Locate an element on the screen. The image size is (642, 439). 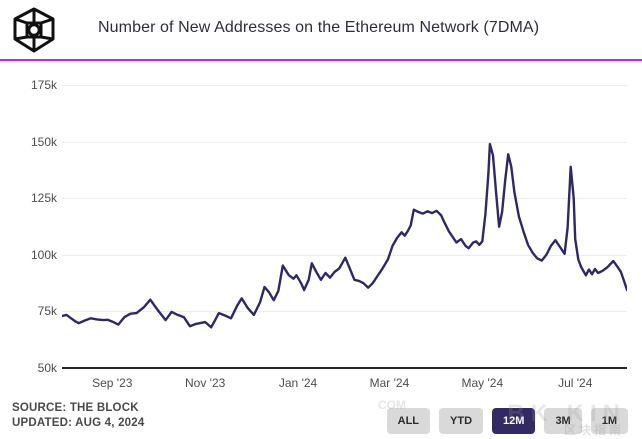
y-axis-tick-label: 75k is located at coordinates (47, 311).